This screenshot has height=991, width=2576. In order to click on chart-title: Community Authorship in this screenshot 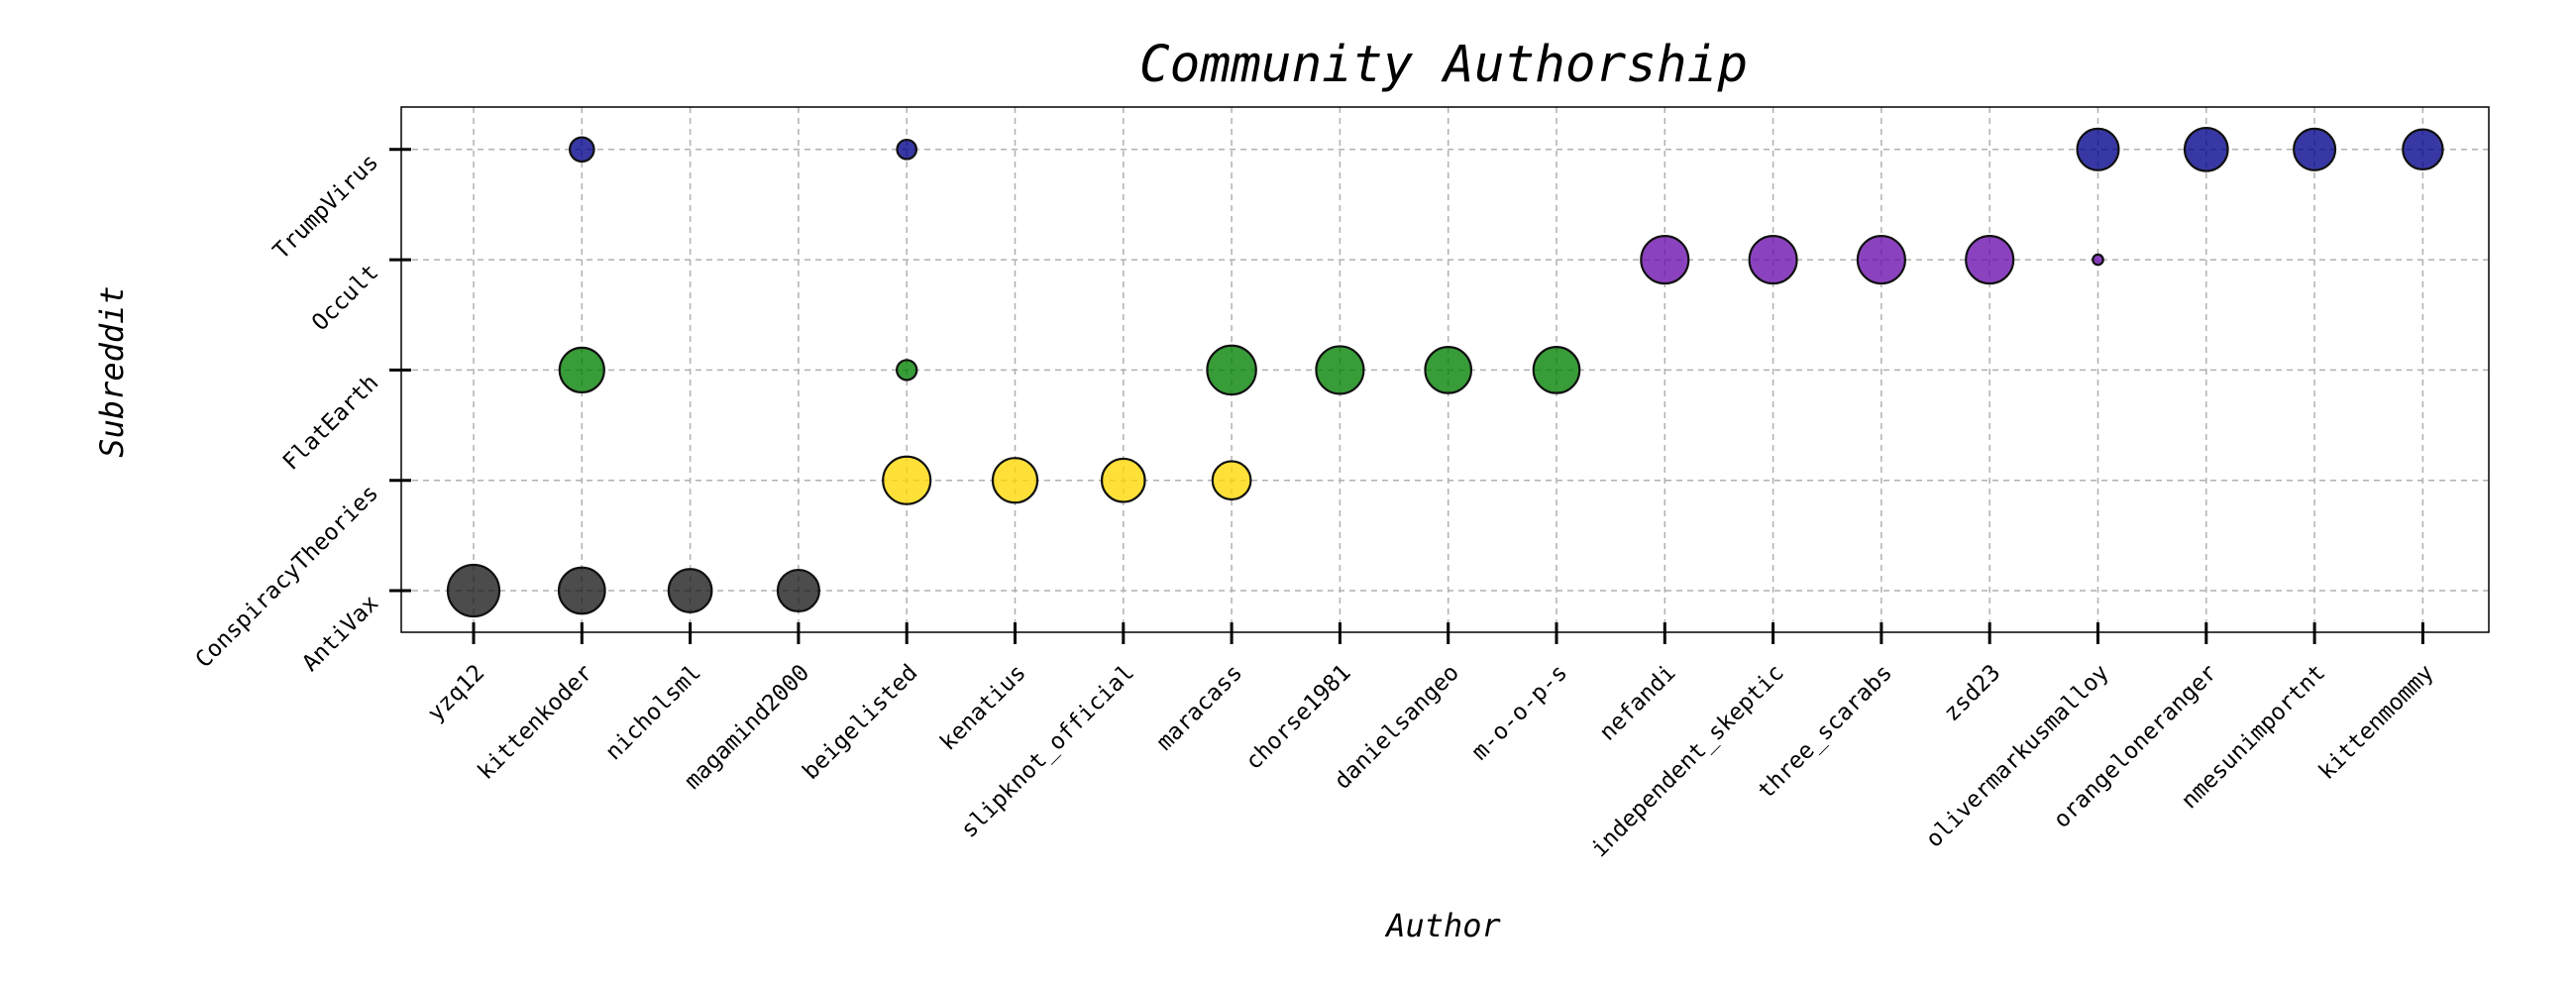, I will do `click(1443, 65)`.